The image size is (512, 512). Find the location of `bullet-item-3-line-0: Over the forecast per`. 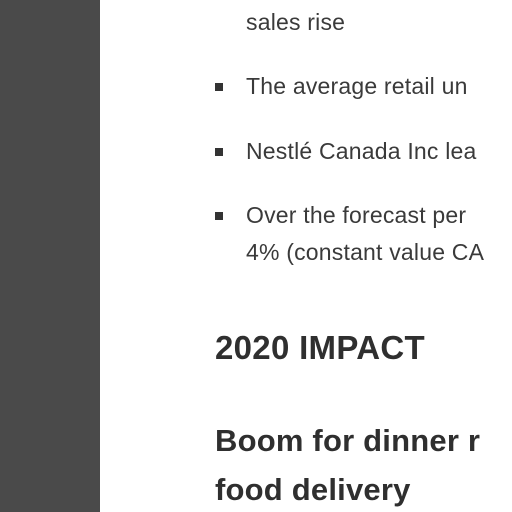

bullet-item-3-line-0: Over the forecast per is located at coordinates (356, 215).